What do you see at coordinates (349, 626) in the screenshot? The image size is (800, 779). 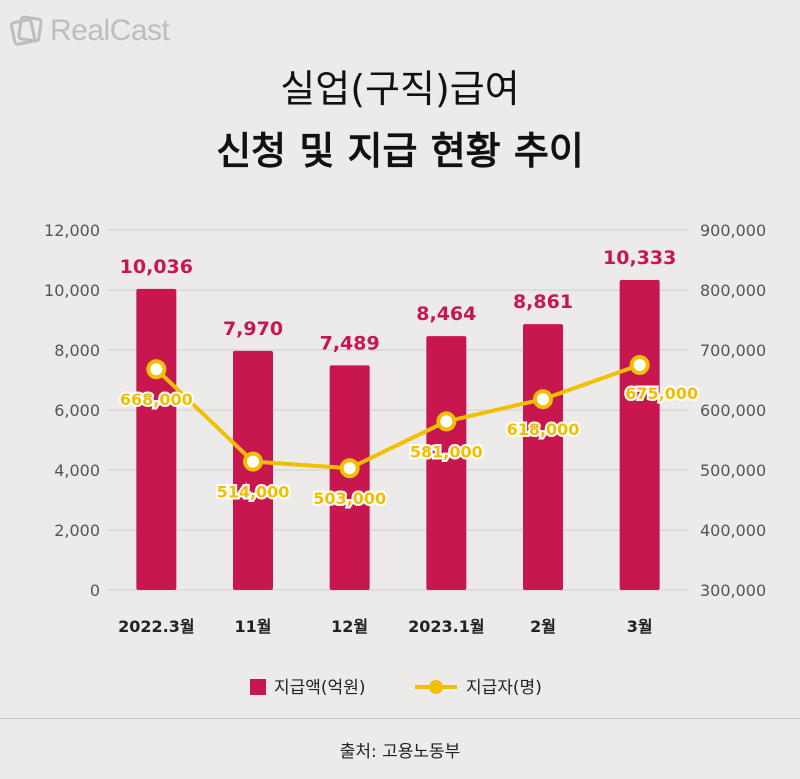 I see `x-tick-label: 12월` at bounding box center [349, 626].